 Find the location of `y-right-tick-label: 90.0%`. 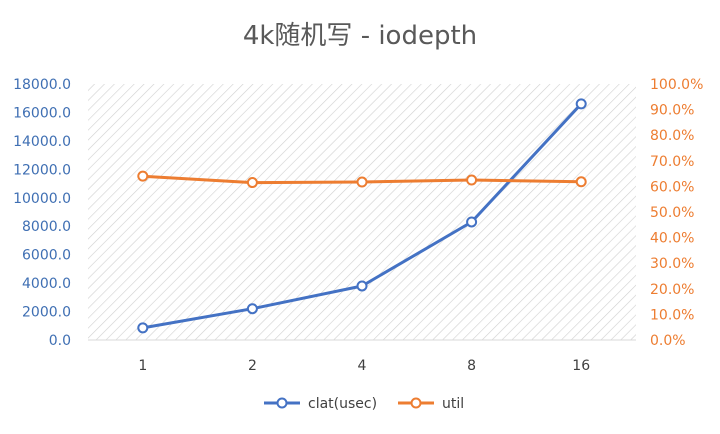

y-right-tick-label: 90.0% is located at coordinates (672, 111).